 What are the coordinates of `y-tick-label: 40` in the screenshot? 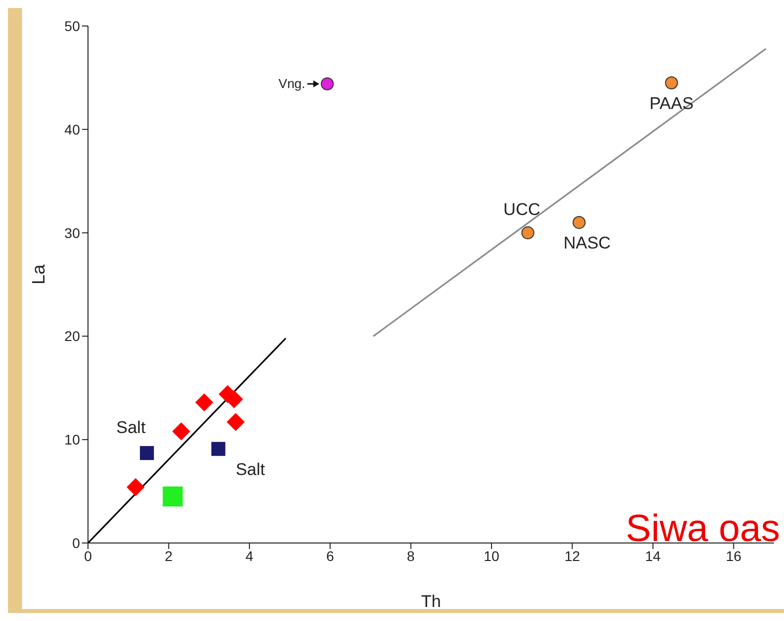 It's located at (72, 129).